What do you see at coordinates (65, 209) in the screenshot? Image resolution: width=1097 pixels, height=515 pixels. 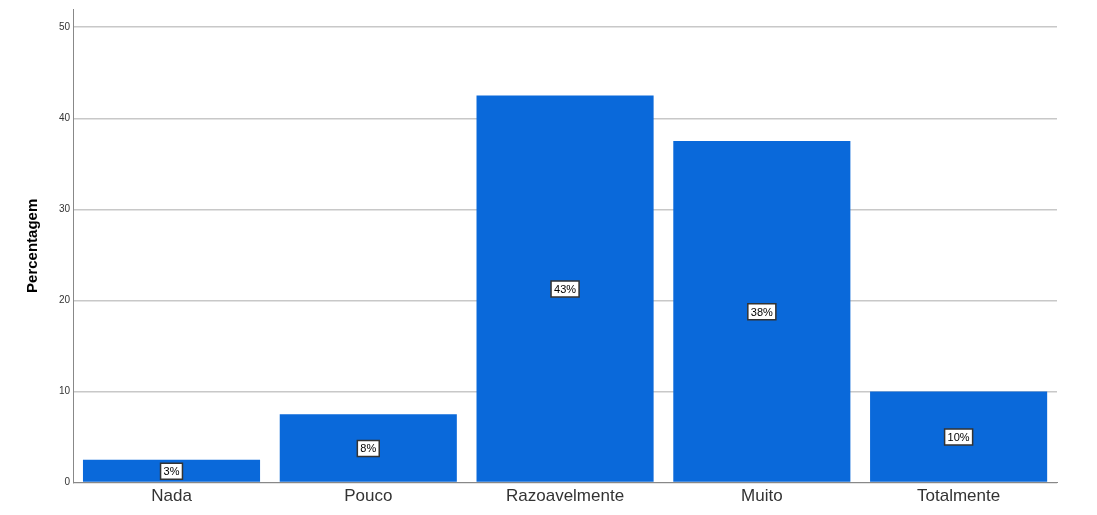 I see `y-tick-label: 30` at bounding box center [65, 209].